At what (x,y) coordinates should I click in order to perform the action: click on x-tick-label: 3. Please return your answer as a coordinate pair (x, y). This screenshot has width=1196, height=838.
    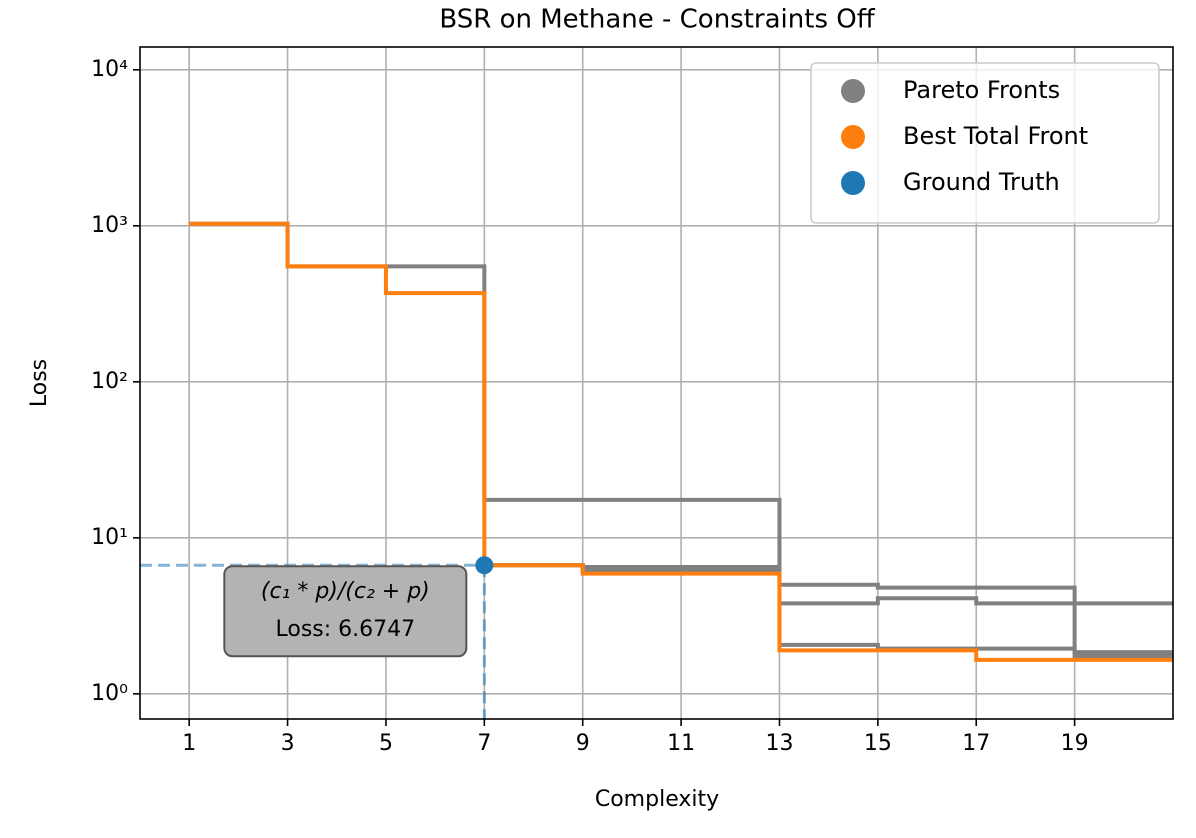
    Looking at the image, I should click on (288, 743).